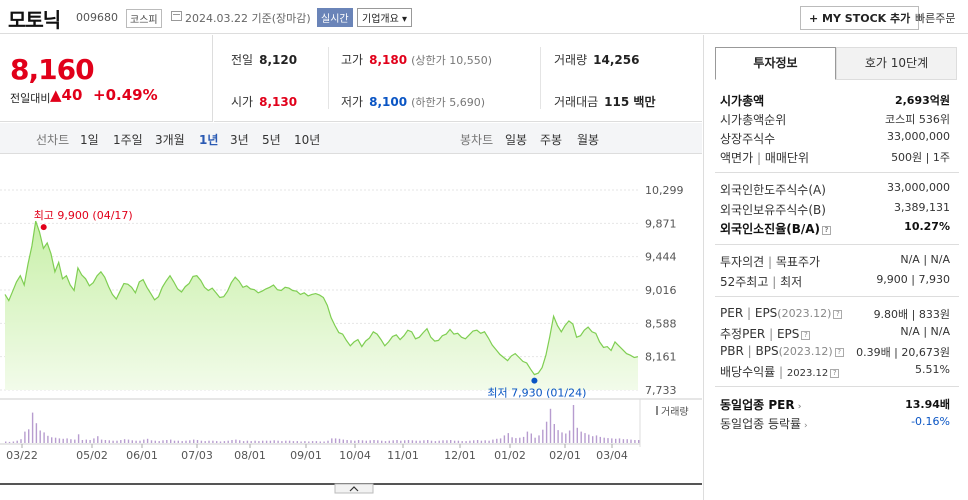 The image size is (968, 500). I want to click on amount-label: 거래대금, so click(576, 102).